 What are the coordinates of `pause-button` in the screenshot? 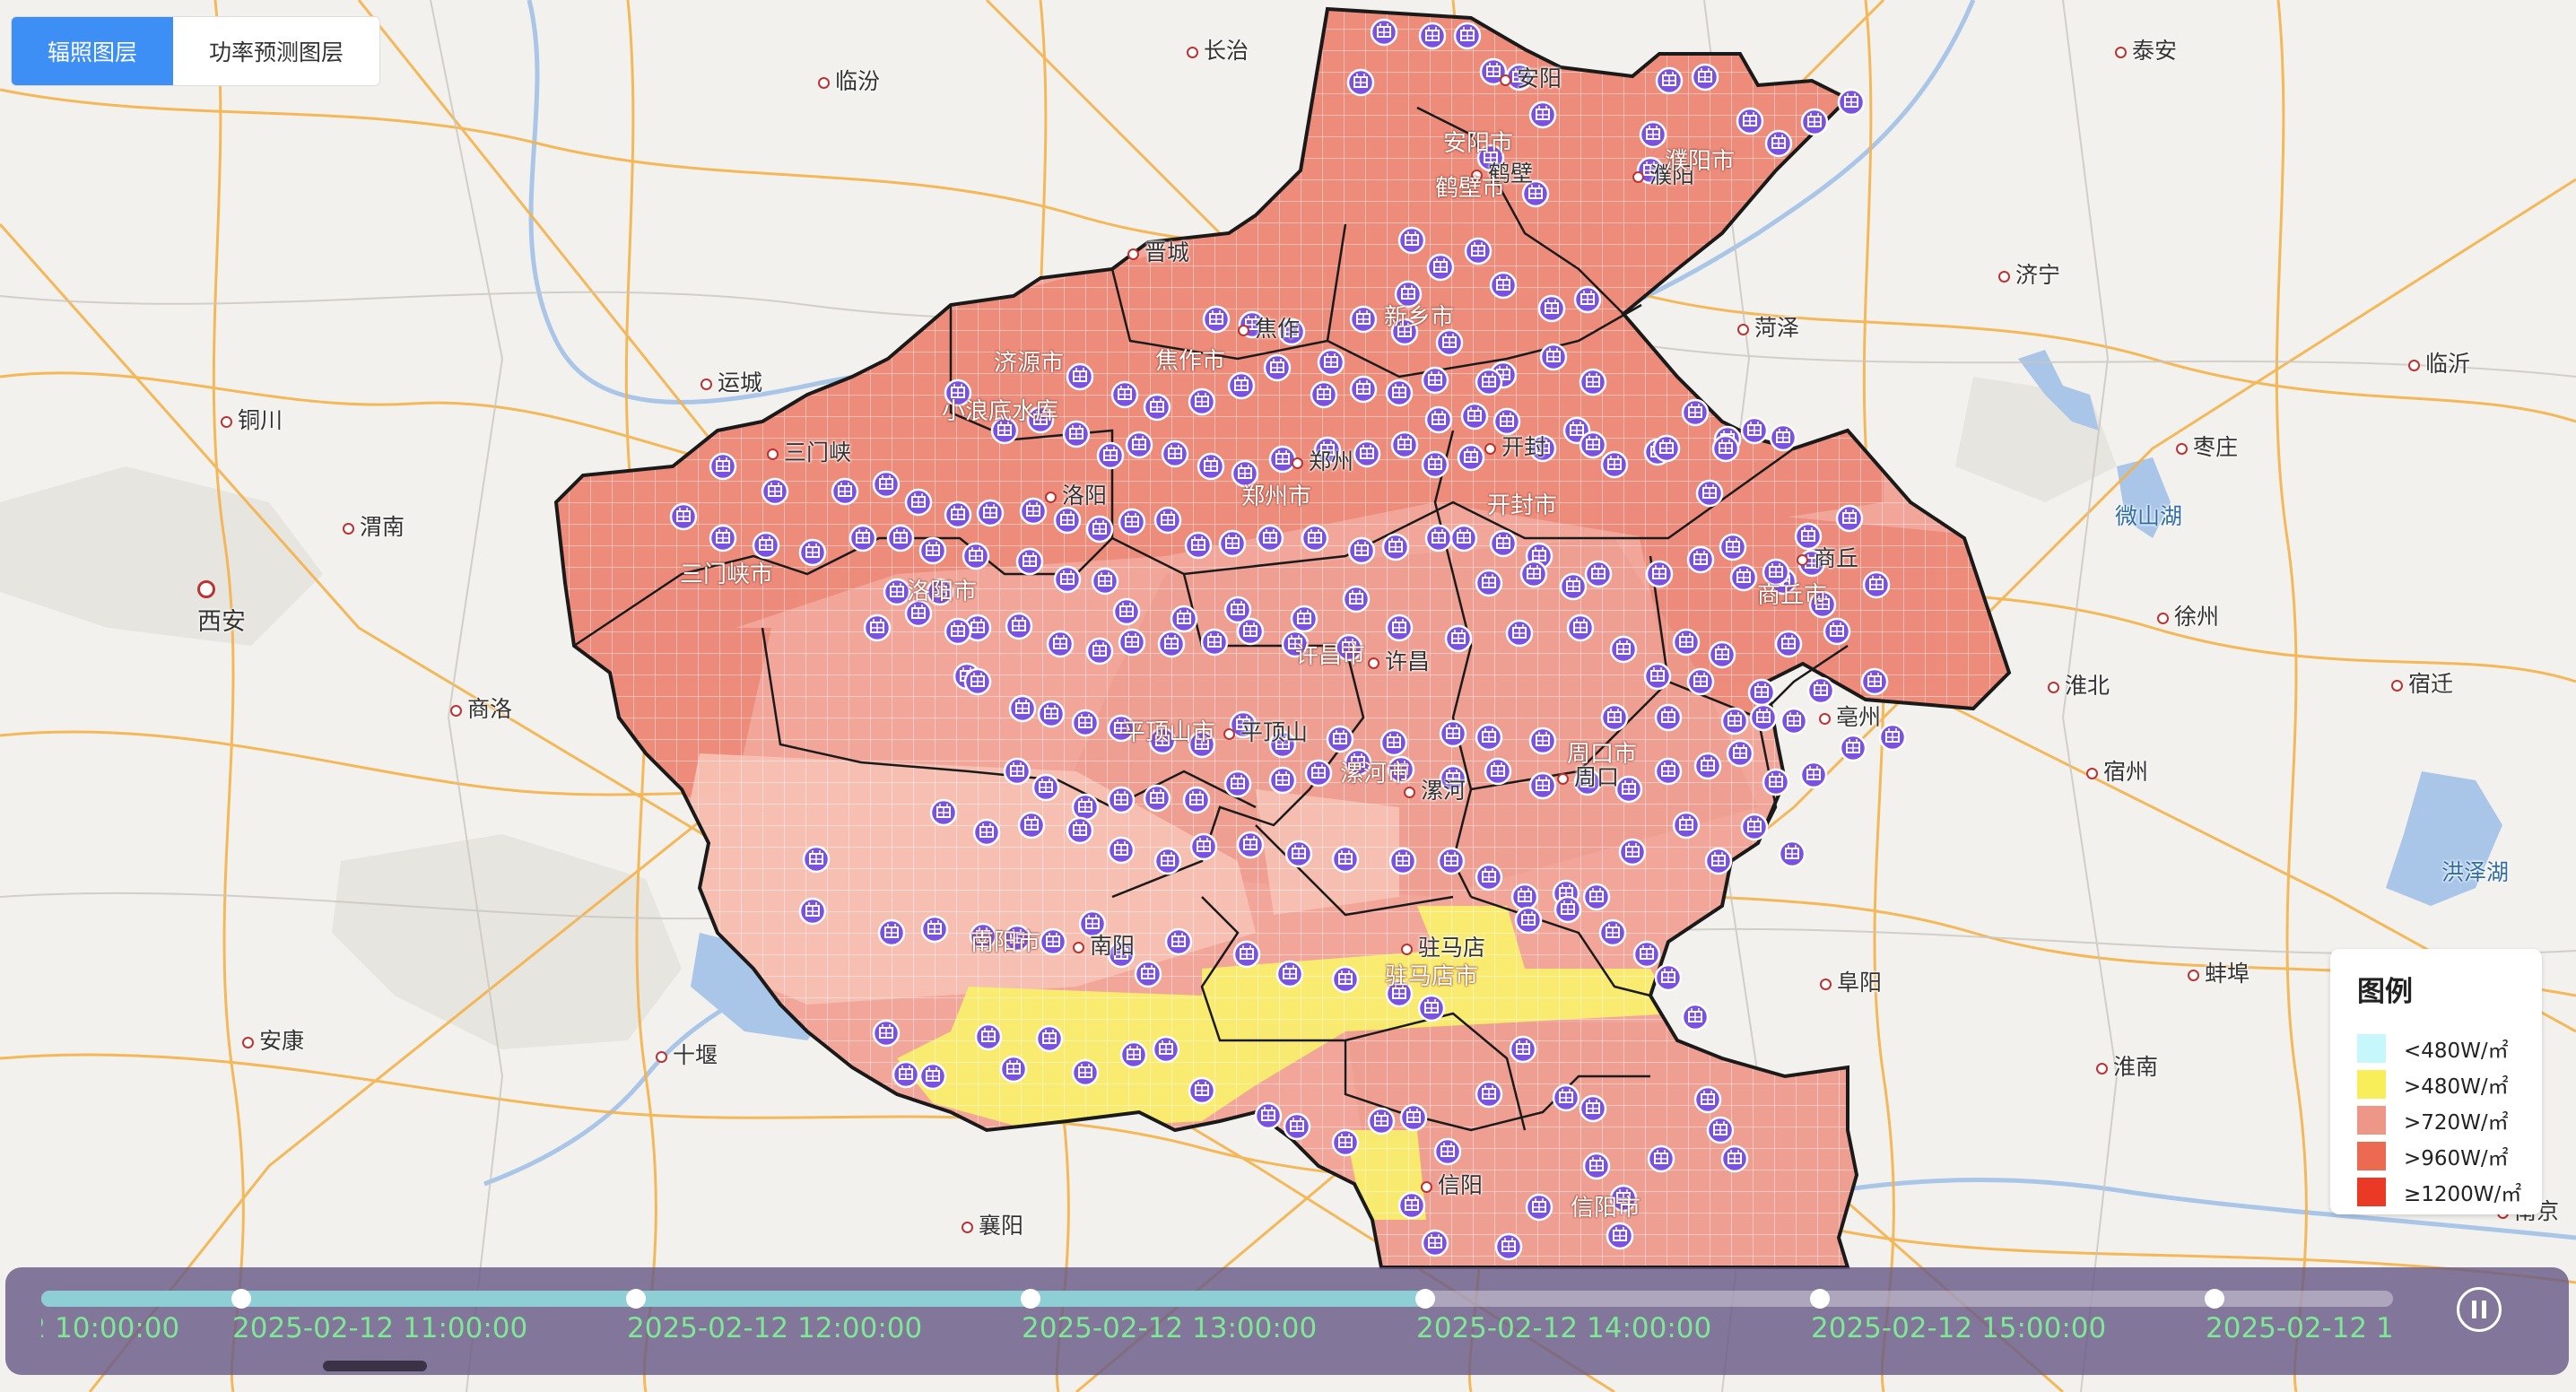 It's located at (2479, 1310).